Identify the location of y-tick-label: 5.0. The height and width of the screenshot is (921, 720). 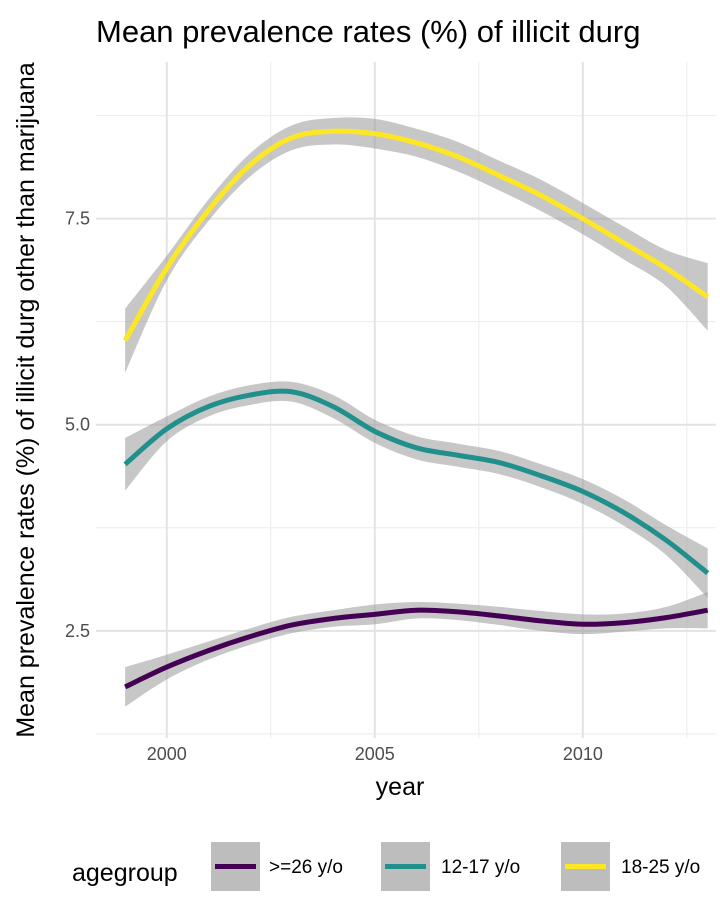
(77, 425).